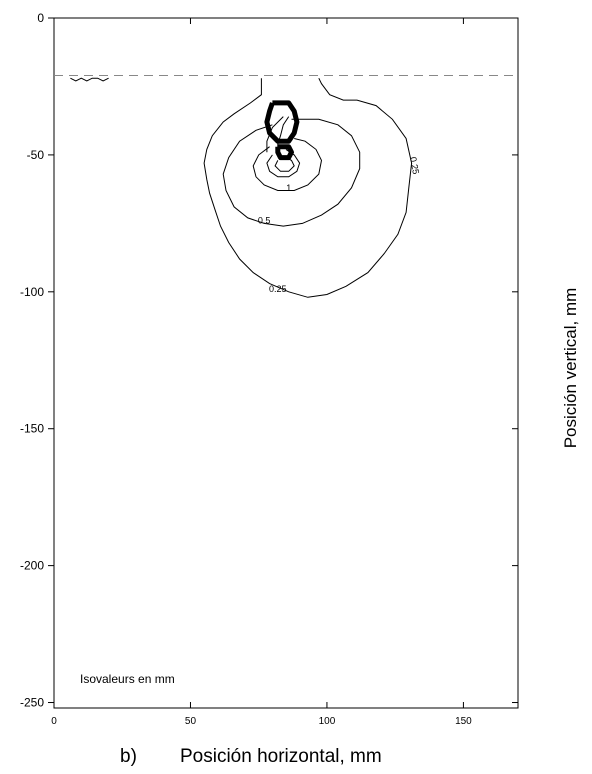  I want to click on y-tick-label: -200, so click(32, 566).